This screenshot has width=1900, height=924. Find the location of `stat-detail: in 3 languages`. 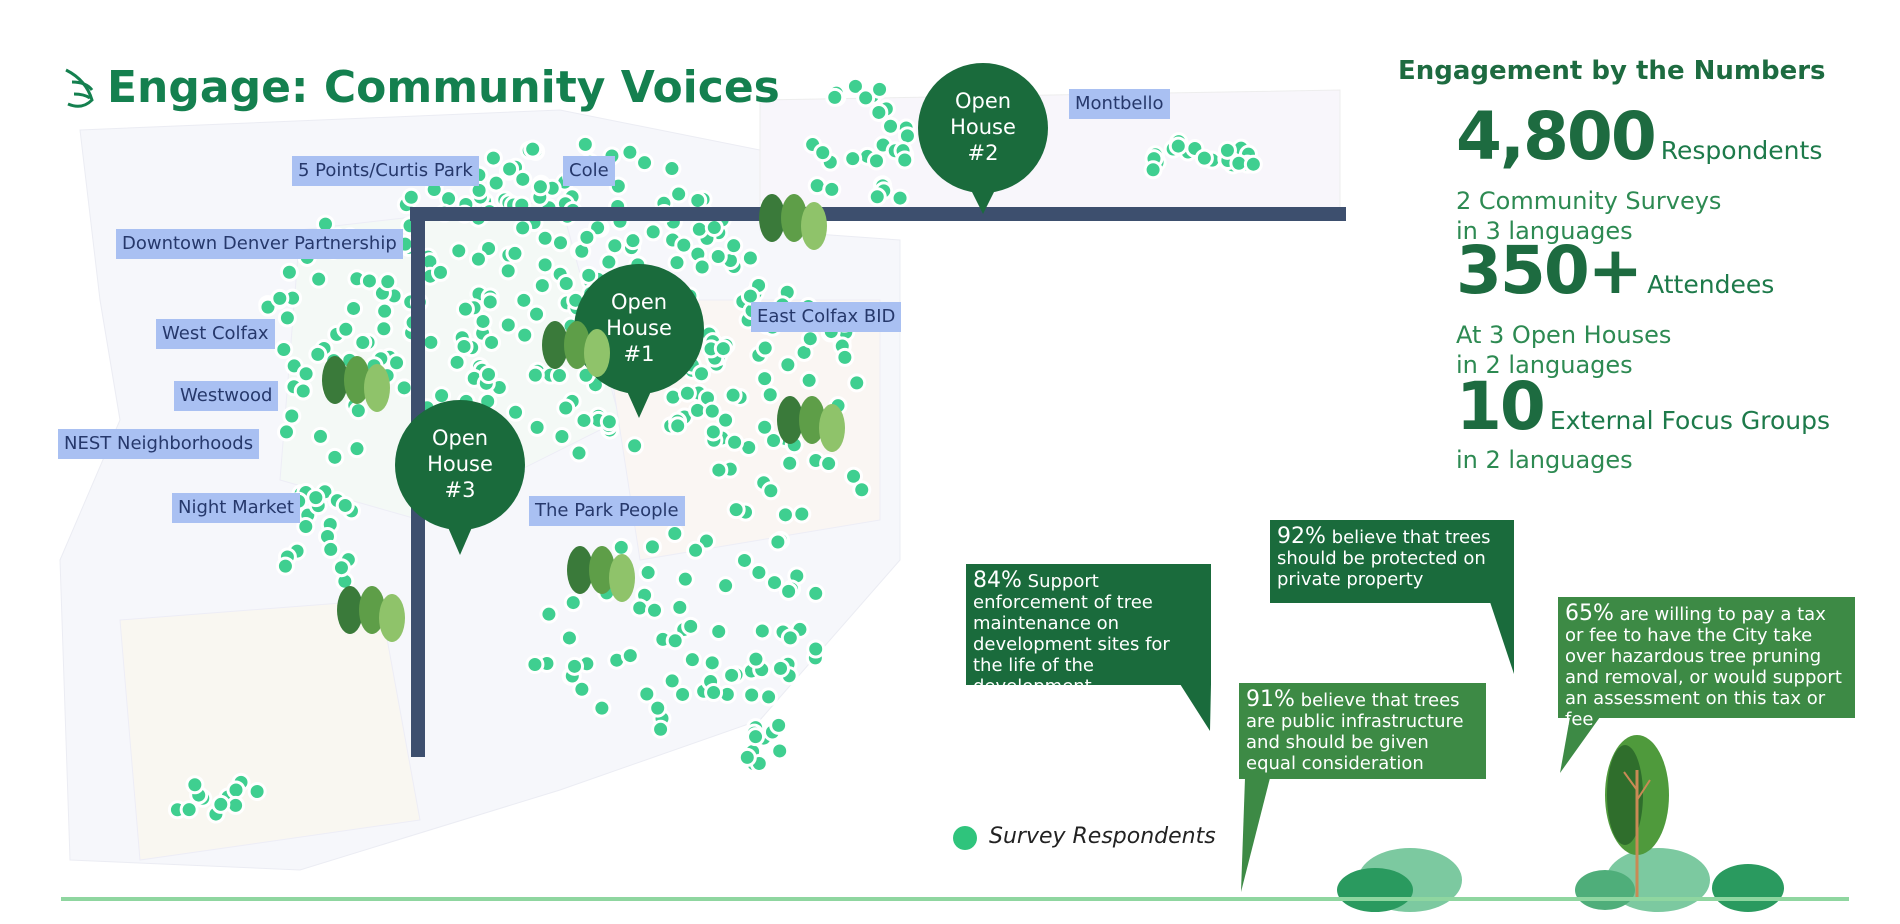

stat-detail: in 3 languages is located at coordinates (1544, 231).